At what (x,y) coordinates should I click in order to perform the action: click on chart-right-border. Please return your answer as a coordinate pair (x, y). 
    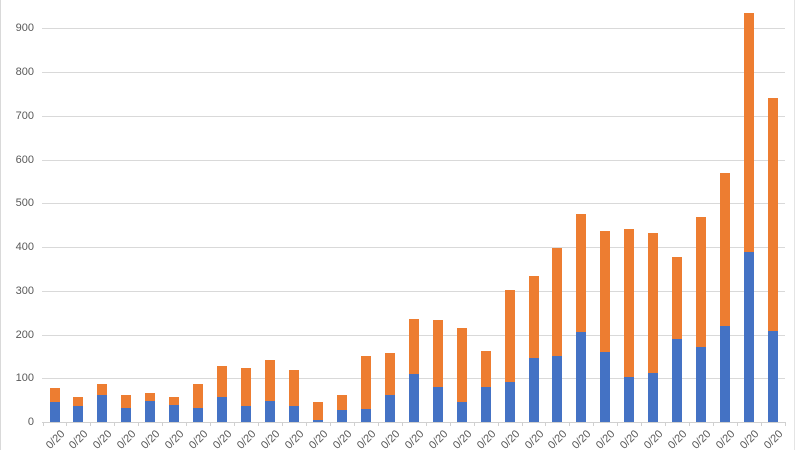
    Looking at the image, I should click on (794, 225).